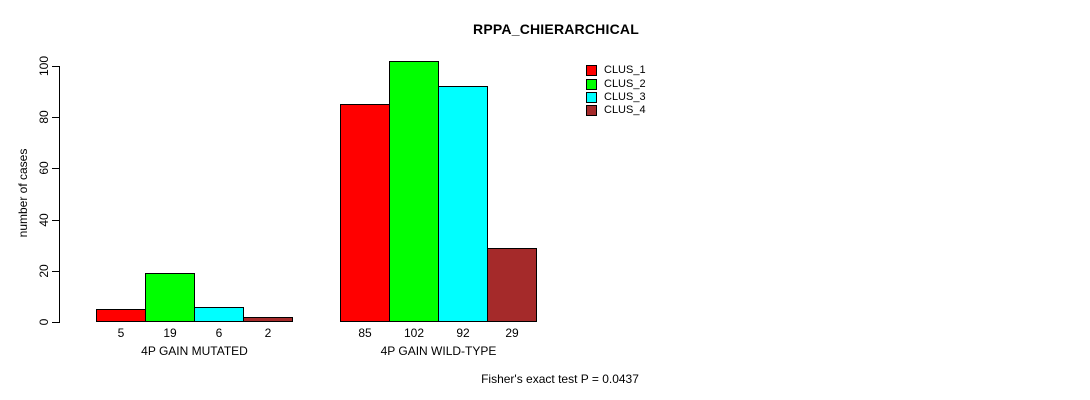 This screenshot has width=1090, height=400. Describe the element at coordinates (219, 333) in the screenshot. I see `bar-value-clus-3-4p-gain-mutated: 6` at that location.